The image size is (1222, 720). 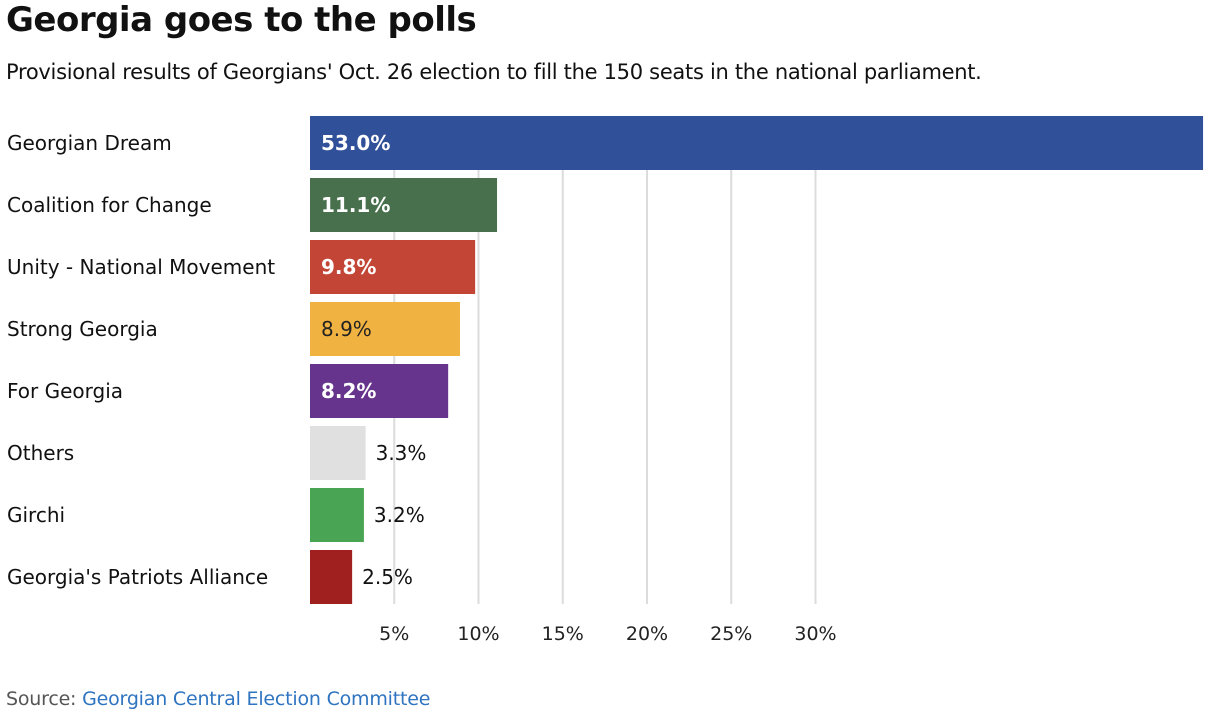 What do you see at coordinates (399, 515) in the screenshot?
I see `data-label: 3.2%` at bounding box center [399, 515].